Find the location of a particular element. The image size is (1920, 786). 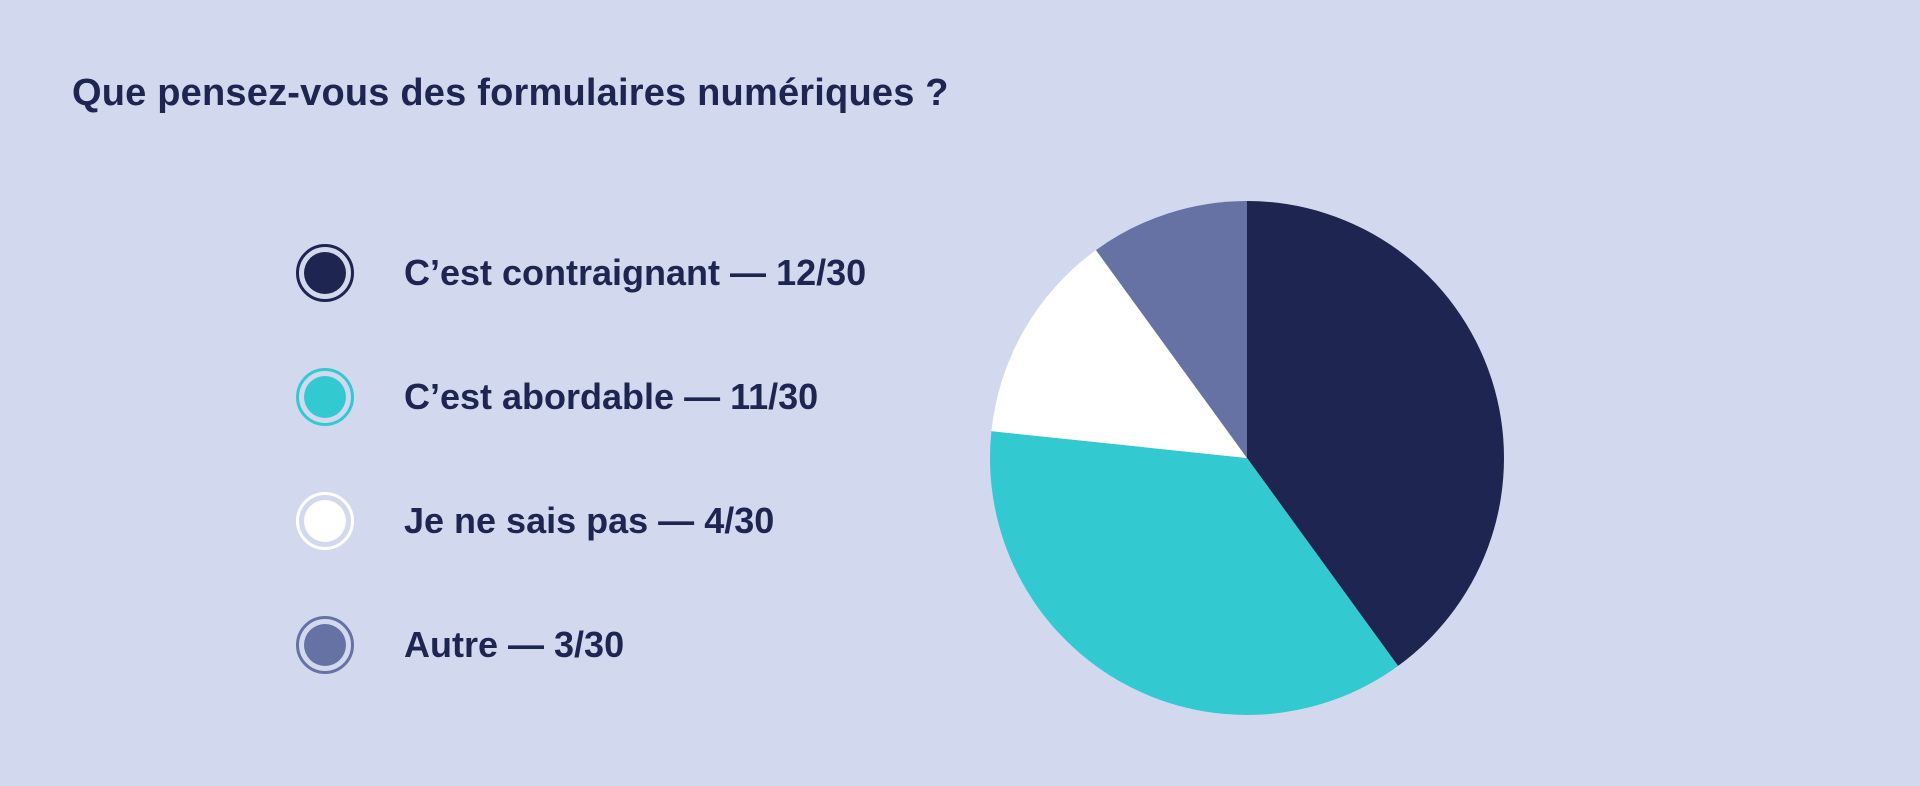

legend-item: Autre — 3/30 is located at coordinates (581, 645).